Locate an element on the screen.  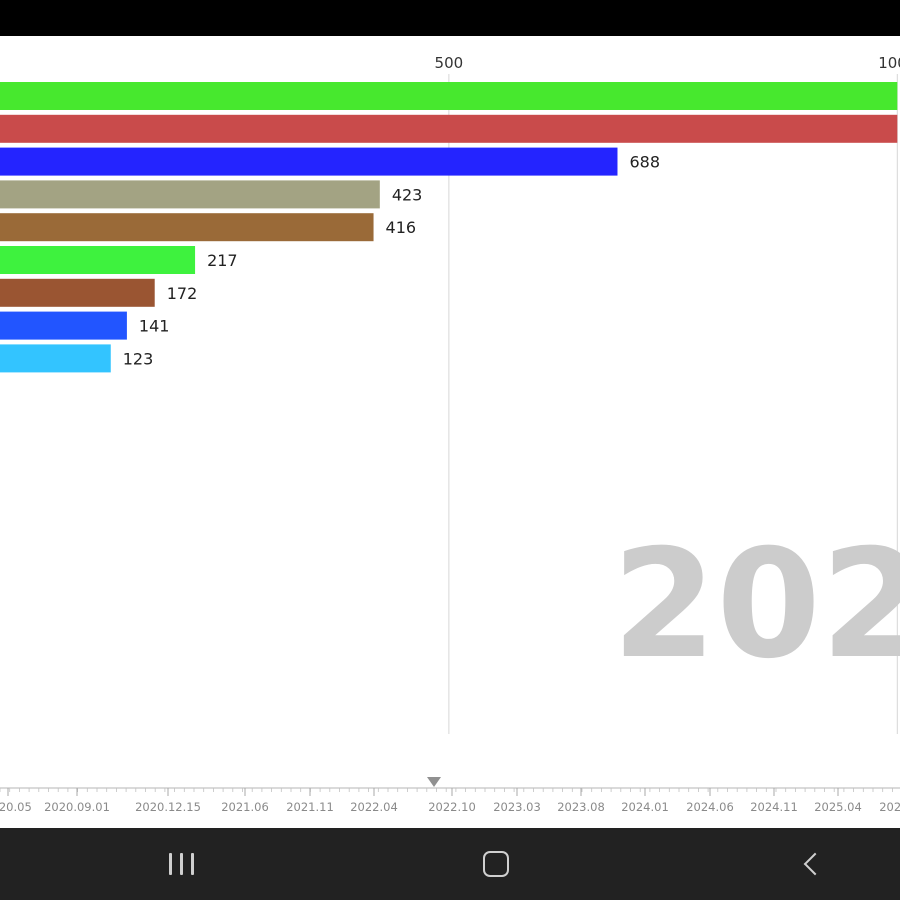
bar-value-label: 123 is located at coordinates (138, 358).